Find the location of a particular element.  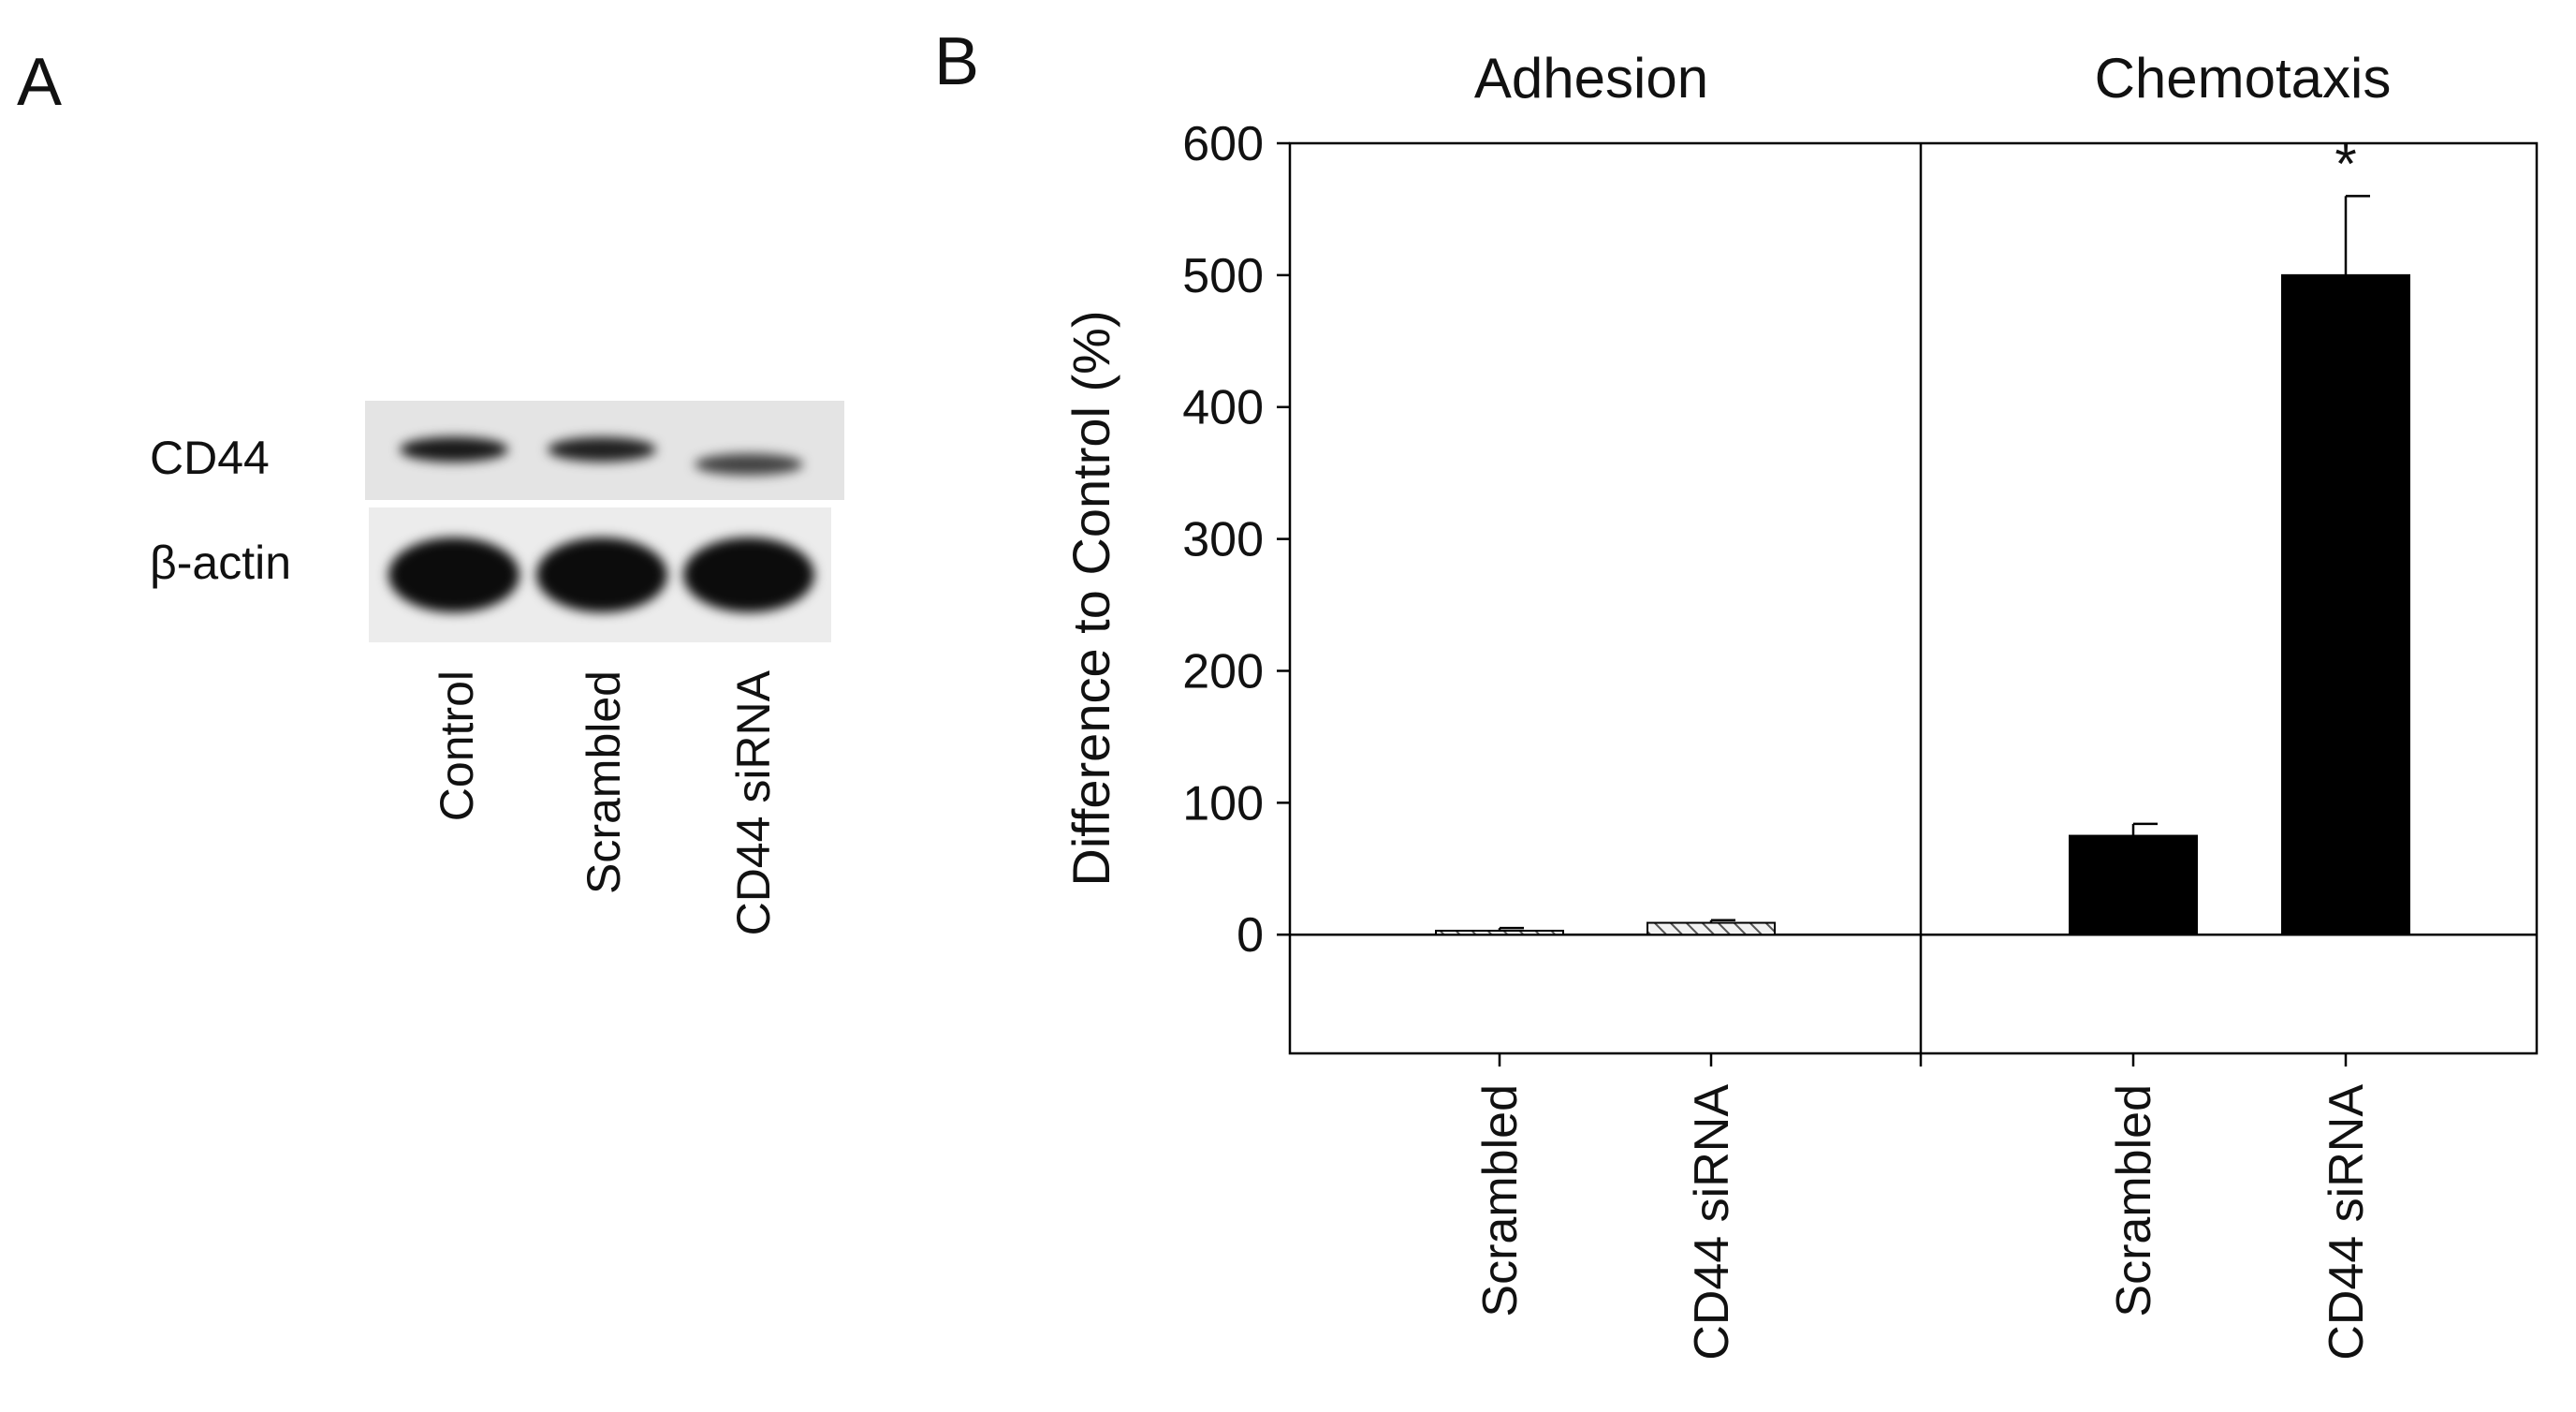

y-tick-label: 0 is located at coordinates (1250, 935).